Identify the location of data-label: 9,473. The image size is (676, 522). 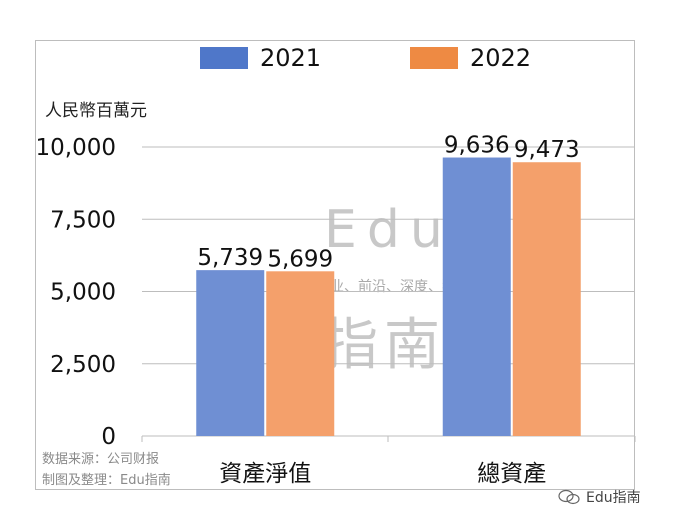
(547, 150).